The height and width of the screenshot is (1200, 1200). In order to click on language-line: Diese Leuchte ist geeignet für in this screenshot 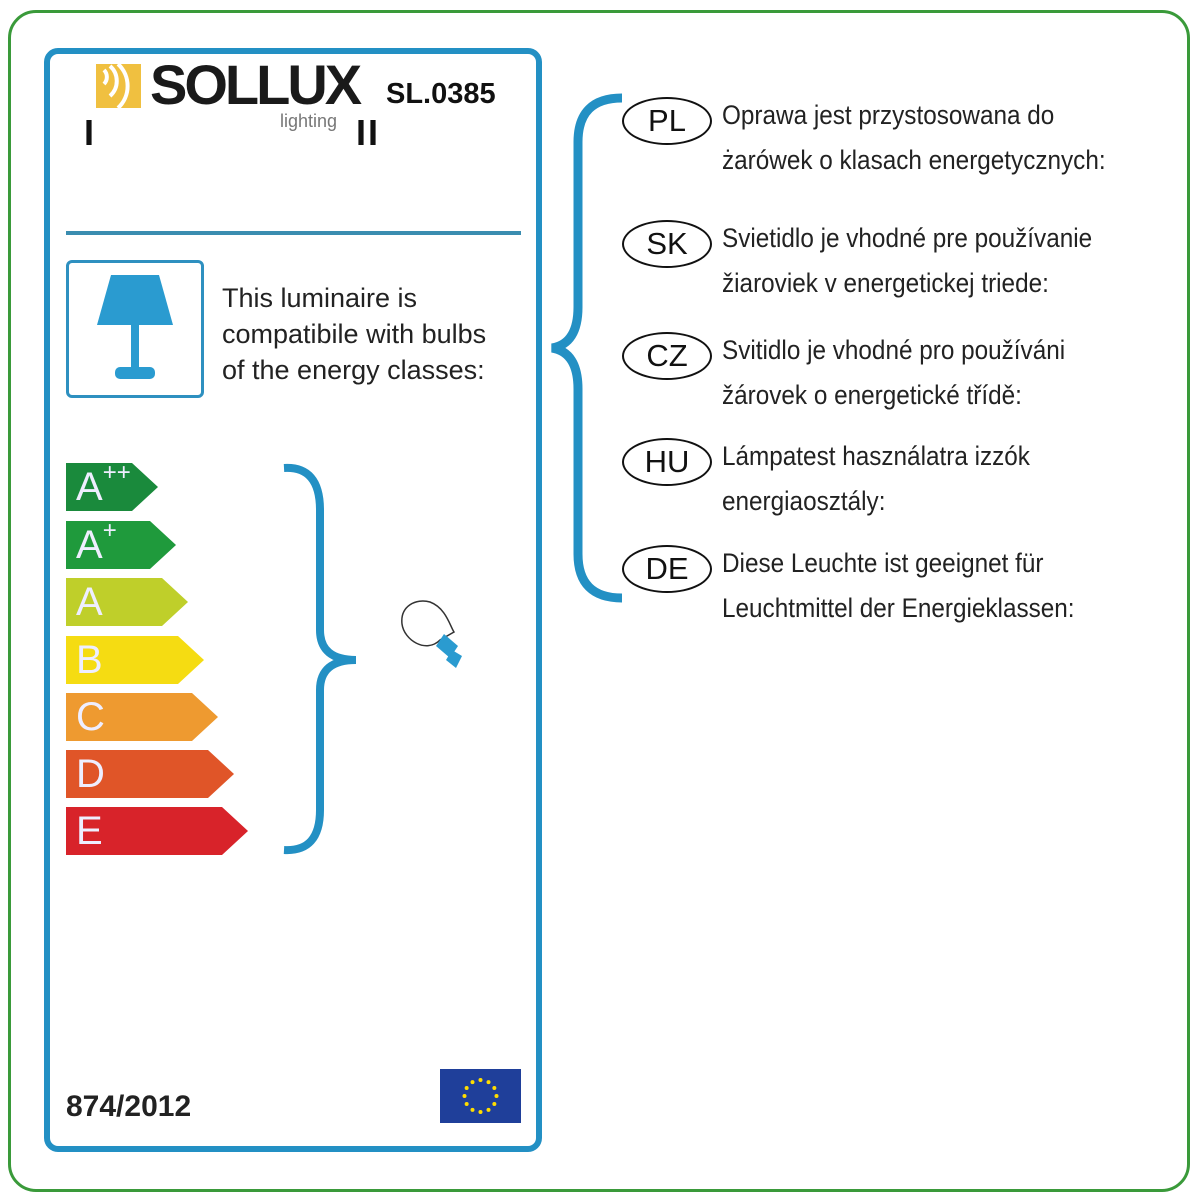, I will do `click(883, 563)`.